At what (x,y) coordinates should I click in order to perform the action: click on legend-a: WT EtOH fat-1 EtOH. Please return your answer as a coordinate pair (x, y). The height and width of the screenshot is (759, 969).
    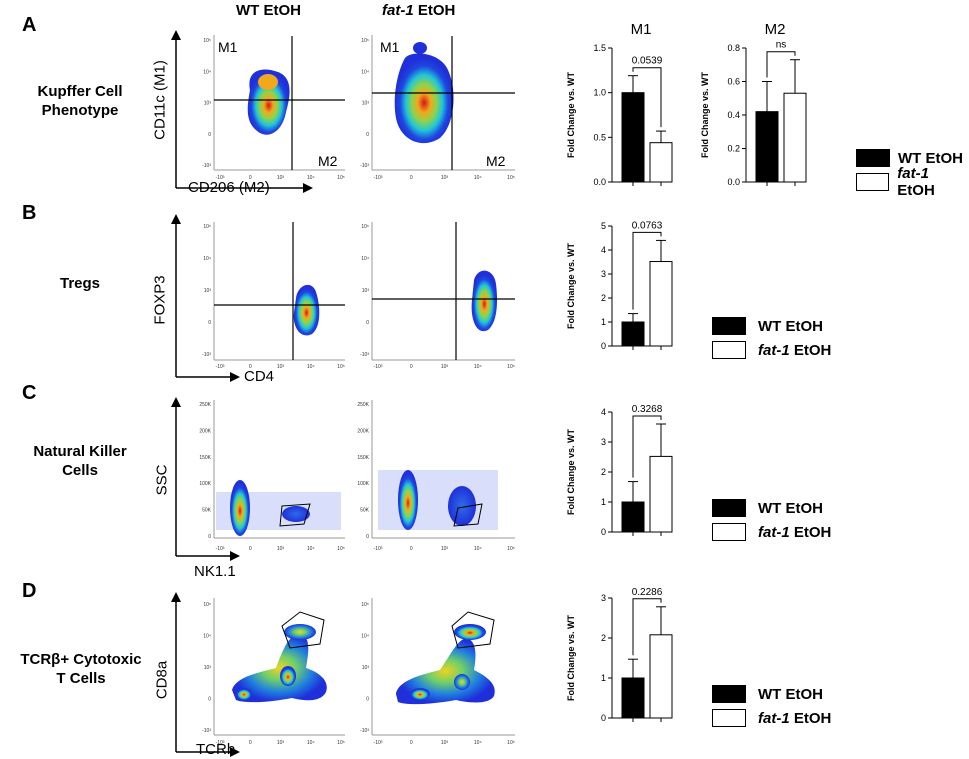
    Looking at the image, I should click on (912, 173).